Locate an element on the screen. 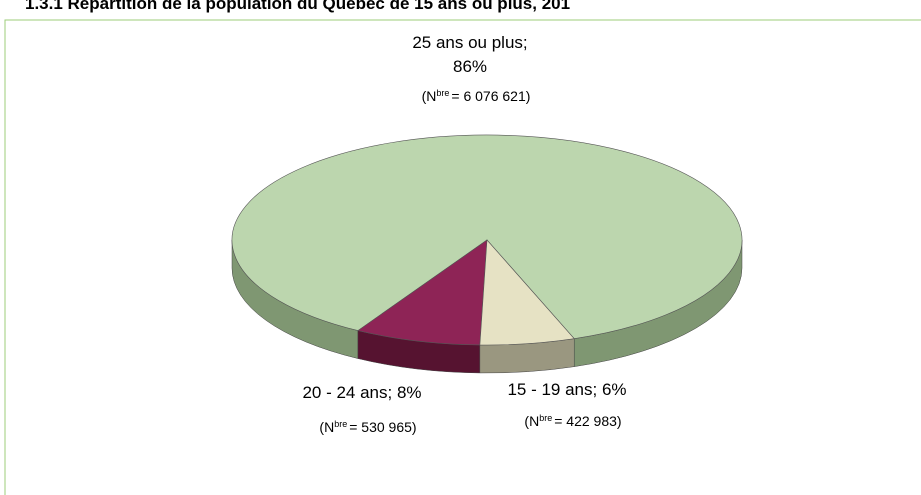 This screenshot has height=495, width=921. count-label: (Nbre = 422 983) is located at coordinates (572, 421).